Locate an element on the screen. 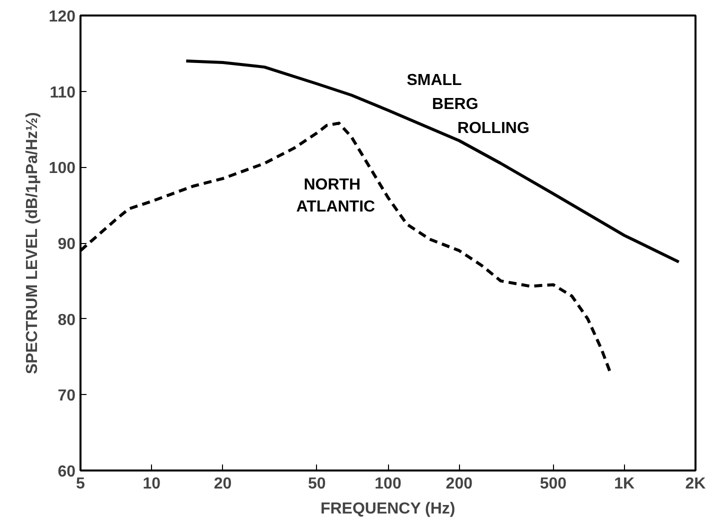 The image size is (726, 526). x-tick-label: 5 is located at coordinates (81, 484).